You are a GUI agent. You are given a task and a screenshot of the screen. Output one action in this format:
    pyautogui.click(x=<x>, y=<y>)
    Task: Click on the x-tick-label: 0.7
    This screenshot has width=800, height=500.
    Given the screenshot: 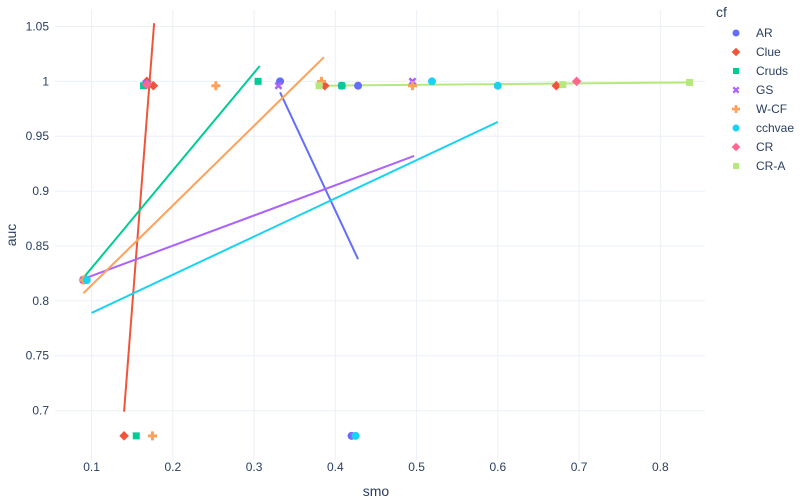 What is the action you would take?
    pyautogui.click(x=579, y=467)
    